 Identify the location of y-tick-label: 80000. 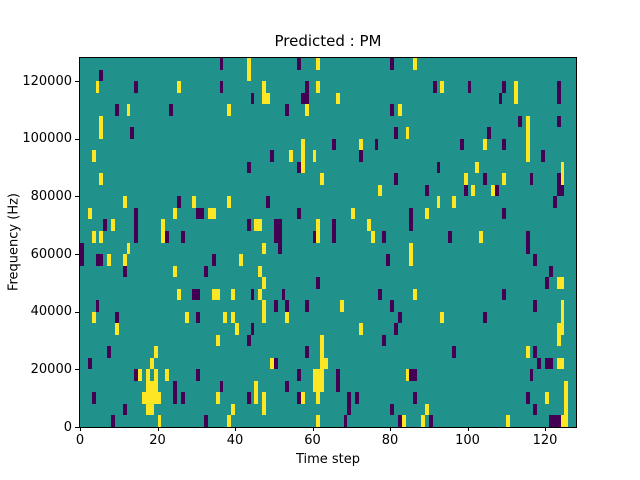
(51, 196).